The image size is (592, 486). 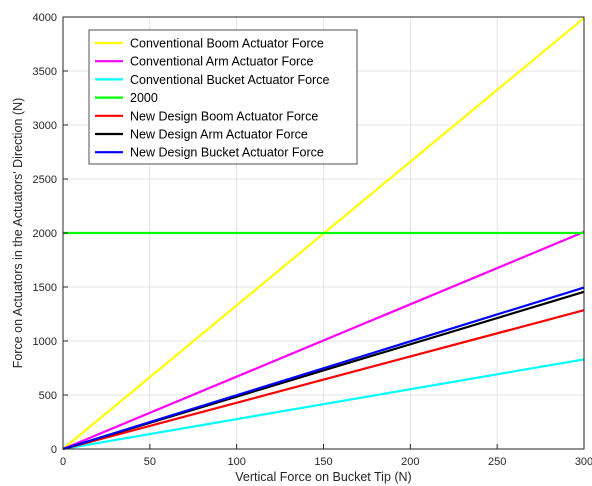 I want to click on legend-entry: New Design Arm Actuator Force, so click(x=219, y=135).